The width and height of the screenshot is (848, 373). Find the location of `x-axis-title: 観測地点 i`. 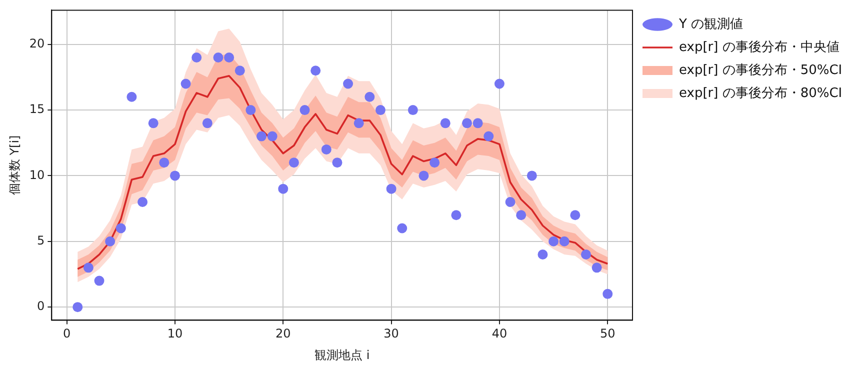

x-axis-title: 観測地点 i is located at coordinates (342, 355).